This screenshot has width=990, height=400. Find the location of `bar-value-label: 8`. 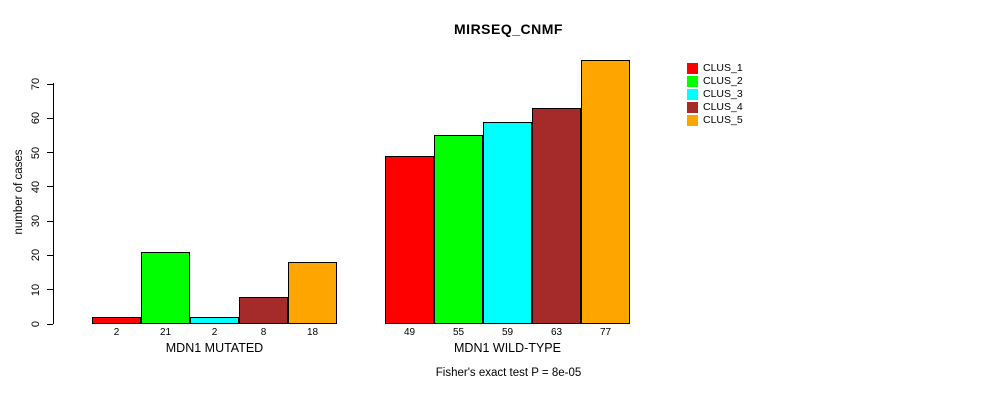

bar-value-label: 8 is located at coordinates (263, 332).